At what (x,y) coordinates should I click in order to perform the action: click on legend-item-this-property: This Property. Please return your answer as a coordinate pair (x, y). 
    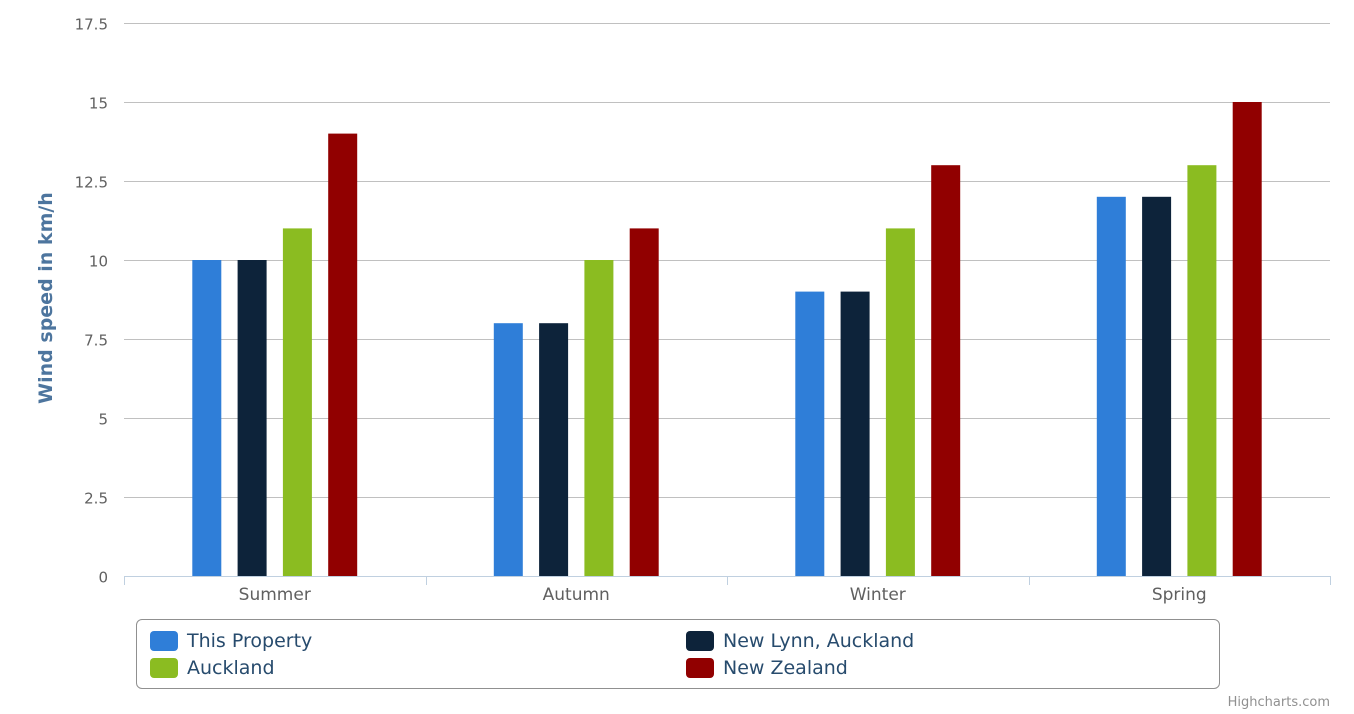
    Looking at the image, I should click on (231, 641).